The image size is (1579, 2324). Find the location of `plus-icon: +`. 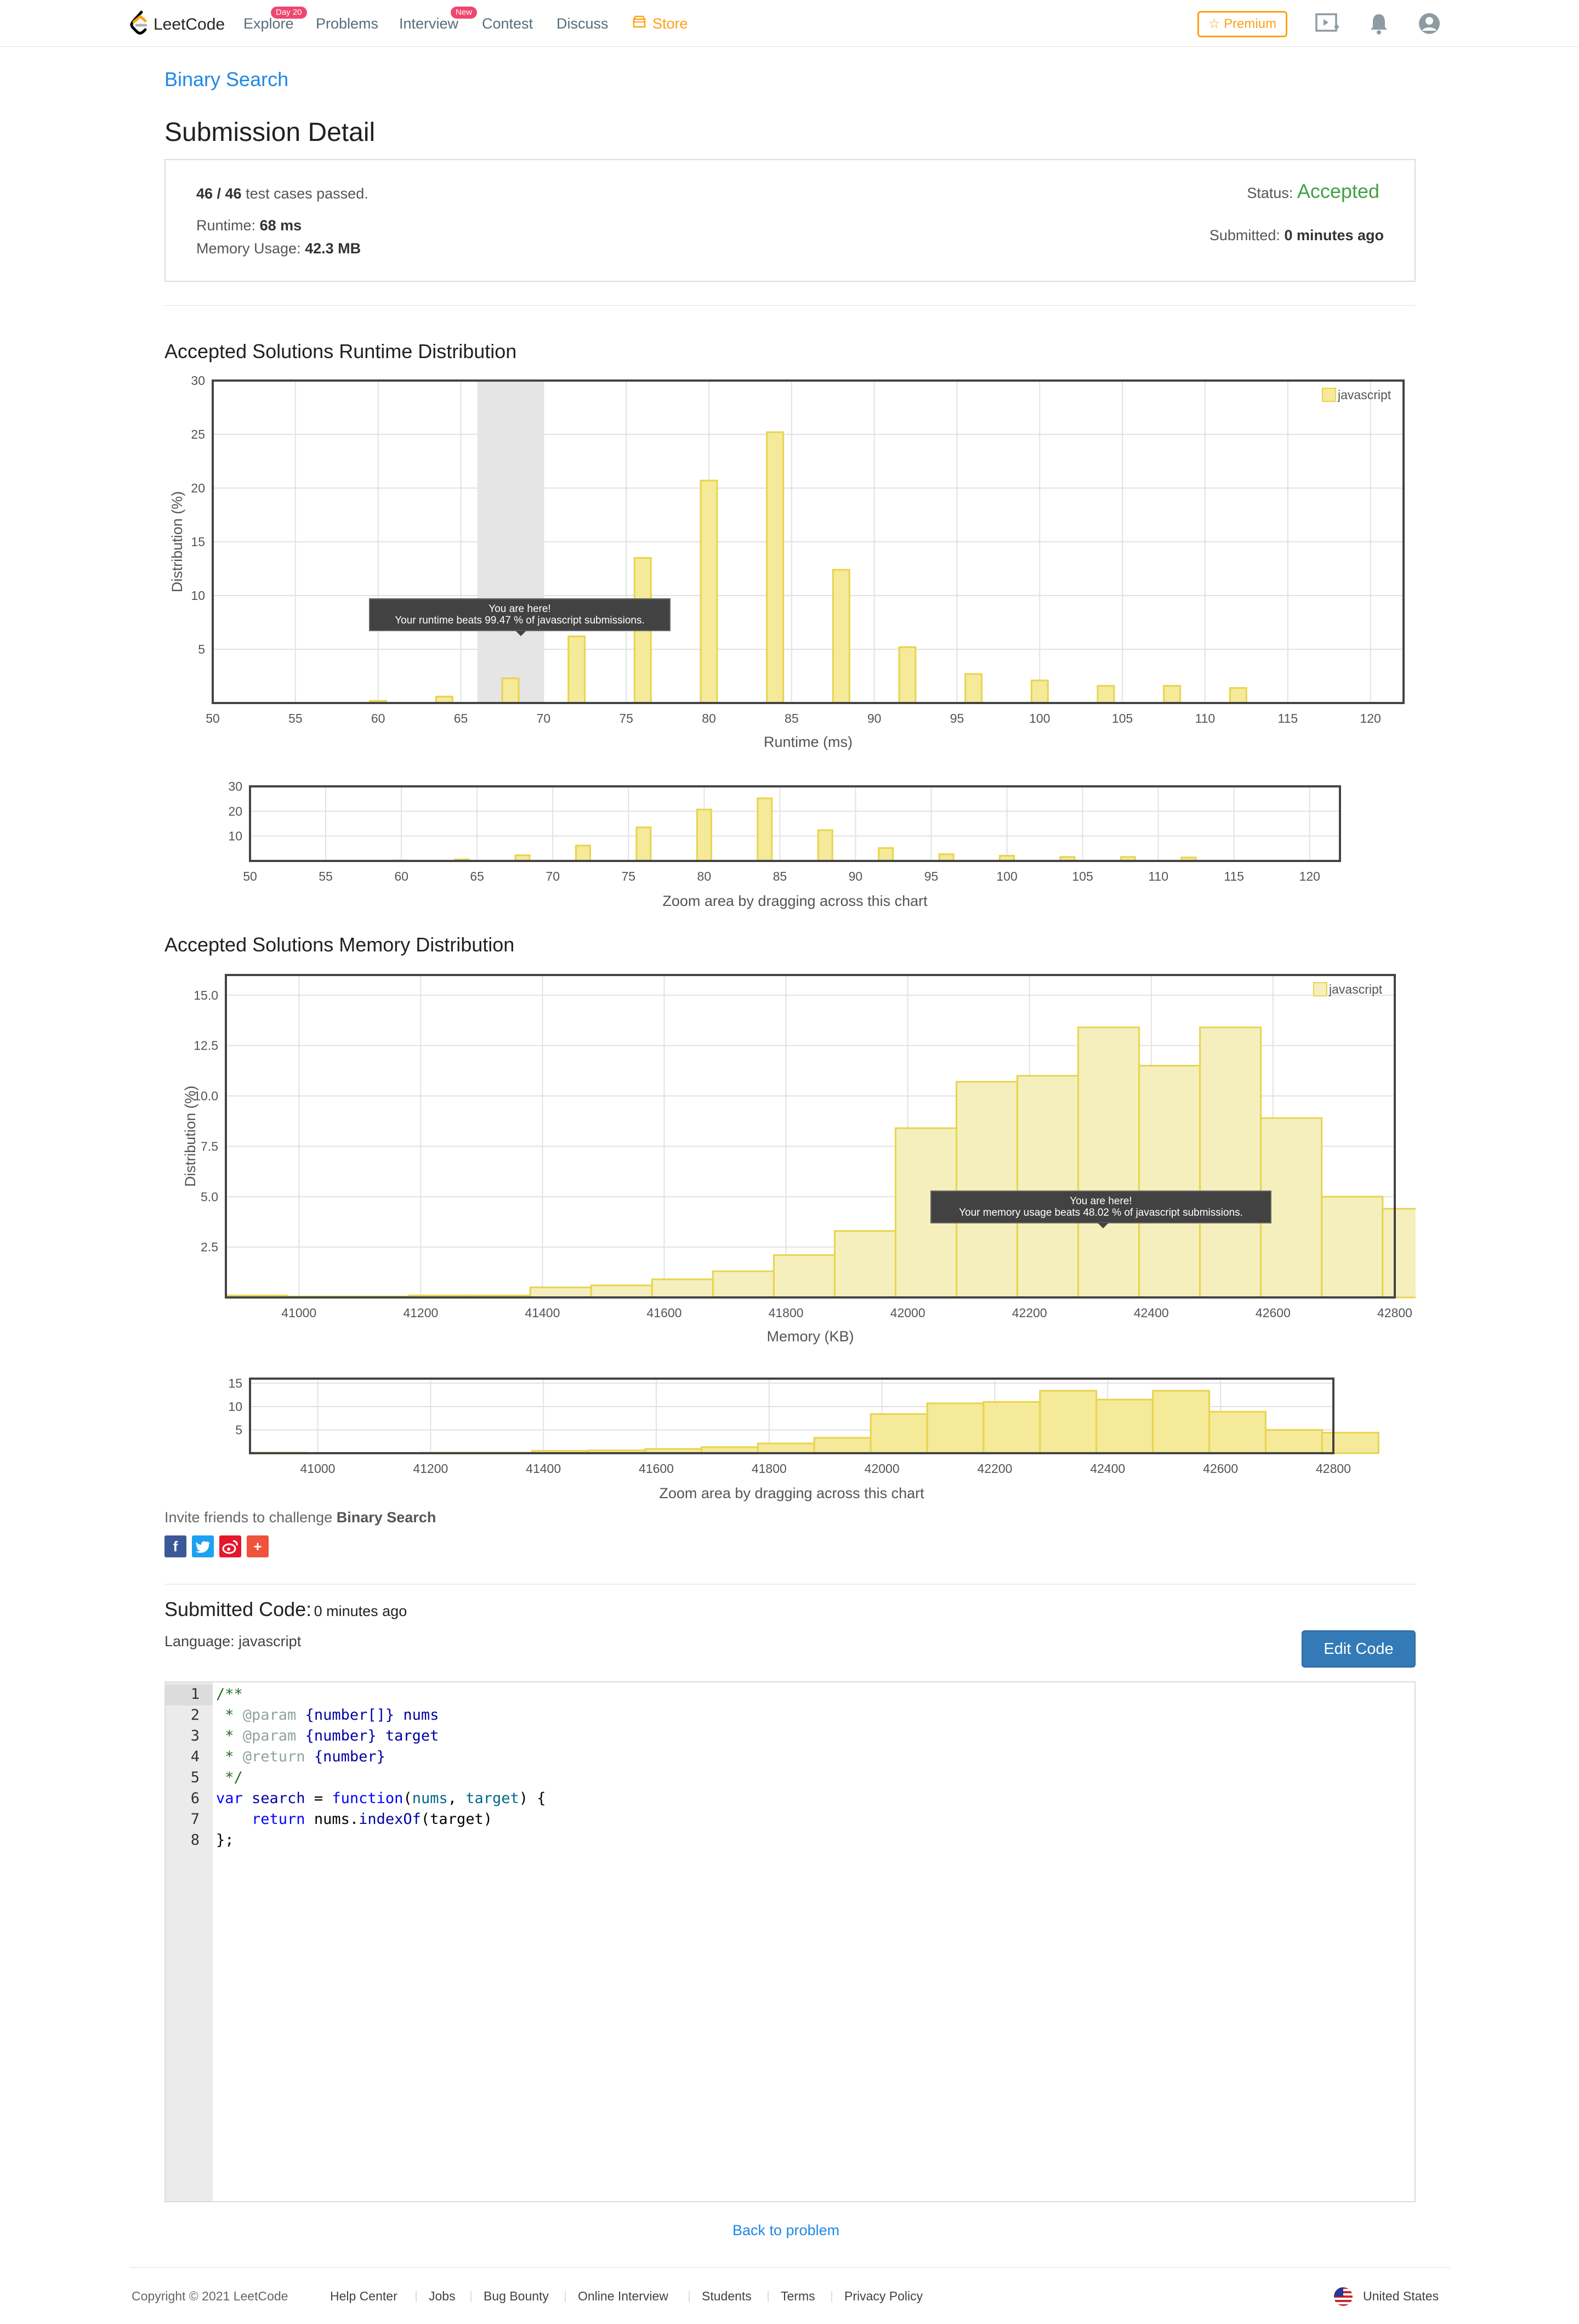

plus-icon: + is located at coordinates (258, 1546).